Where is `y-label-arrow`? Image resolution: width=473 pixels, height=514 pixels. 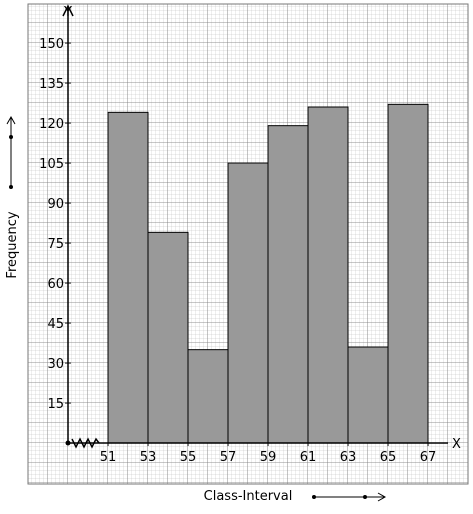 y-label-arrow is located at coordinates (11, 152).